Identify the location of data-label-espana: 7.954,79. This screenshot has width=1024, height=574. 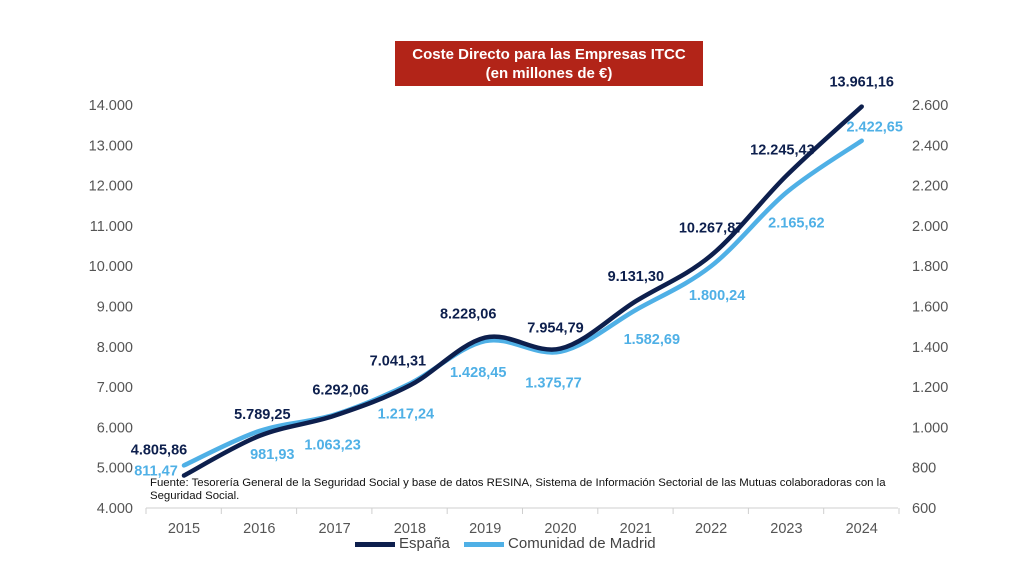
(555, 329).